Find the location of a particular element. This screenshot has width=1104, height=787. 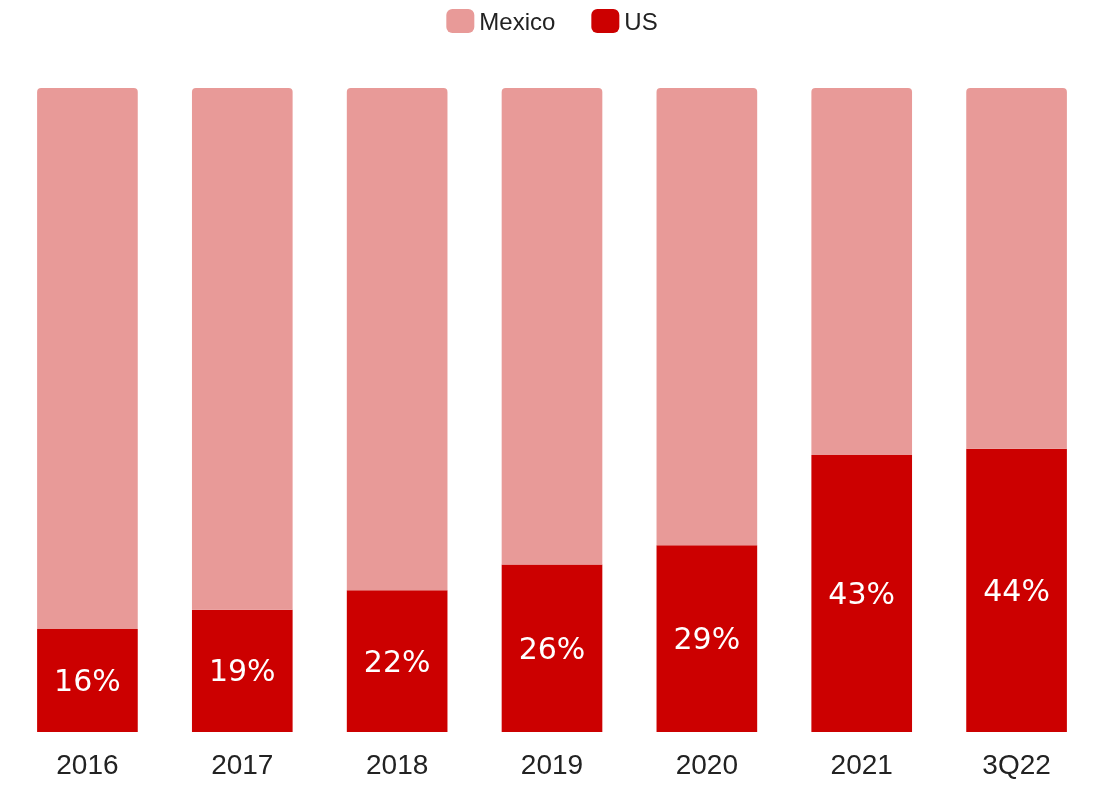

data-label: 19% is located at coordinates (242, 671).